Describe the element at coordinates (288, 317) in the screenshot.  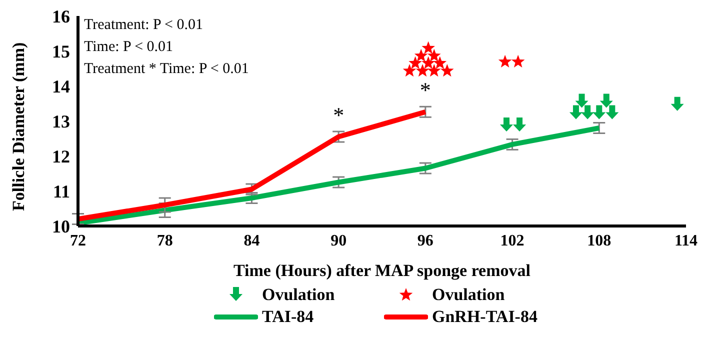
I see `legend-label: TAI-84` at that location.